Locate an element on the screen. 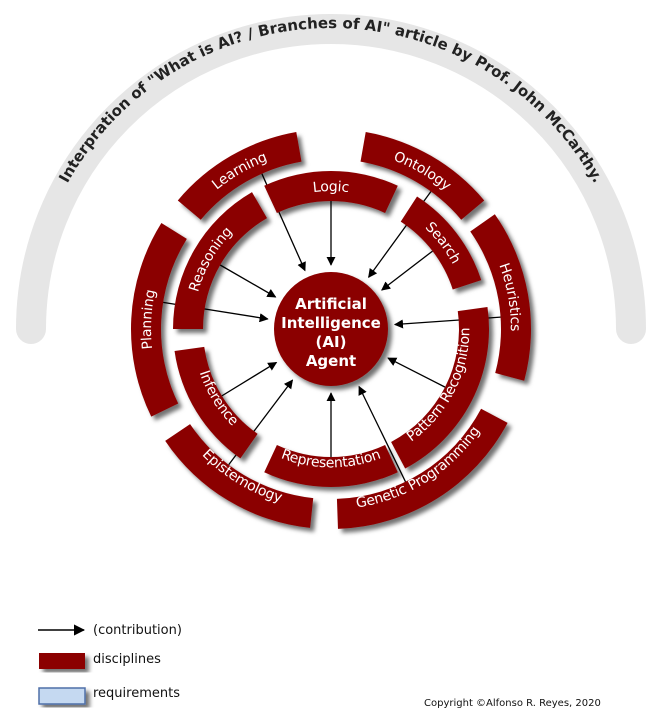 The image size is (669, 726). outer-ring-segment-learning is located at coordinates (239, 176).